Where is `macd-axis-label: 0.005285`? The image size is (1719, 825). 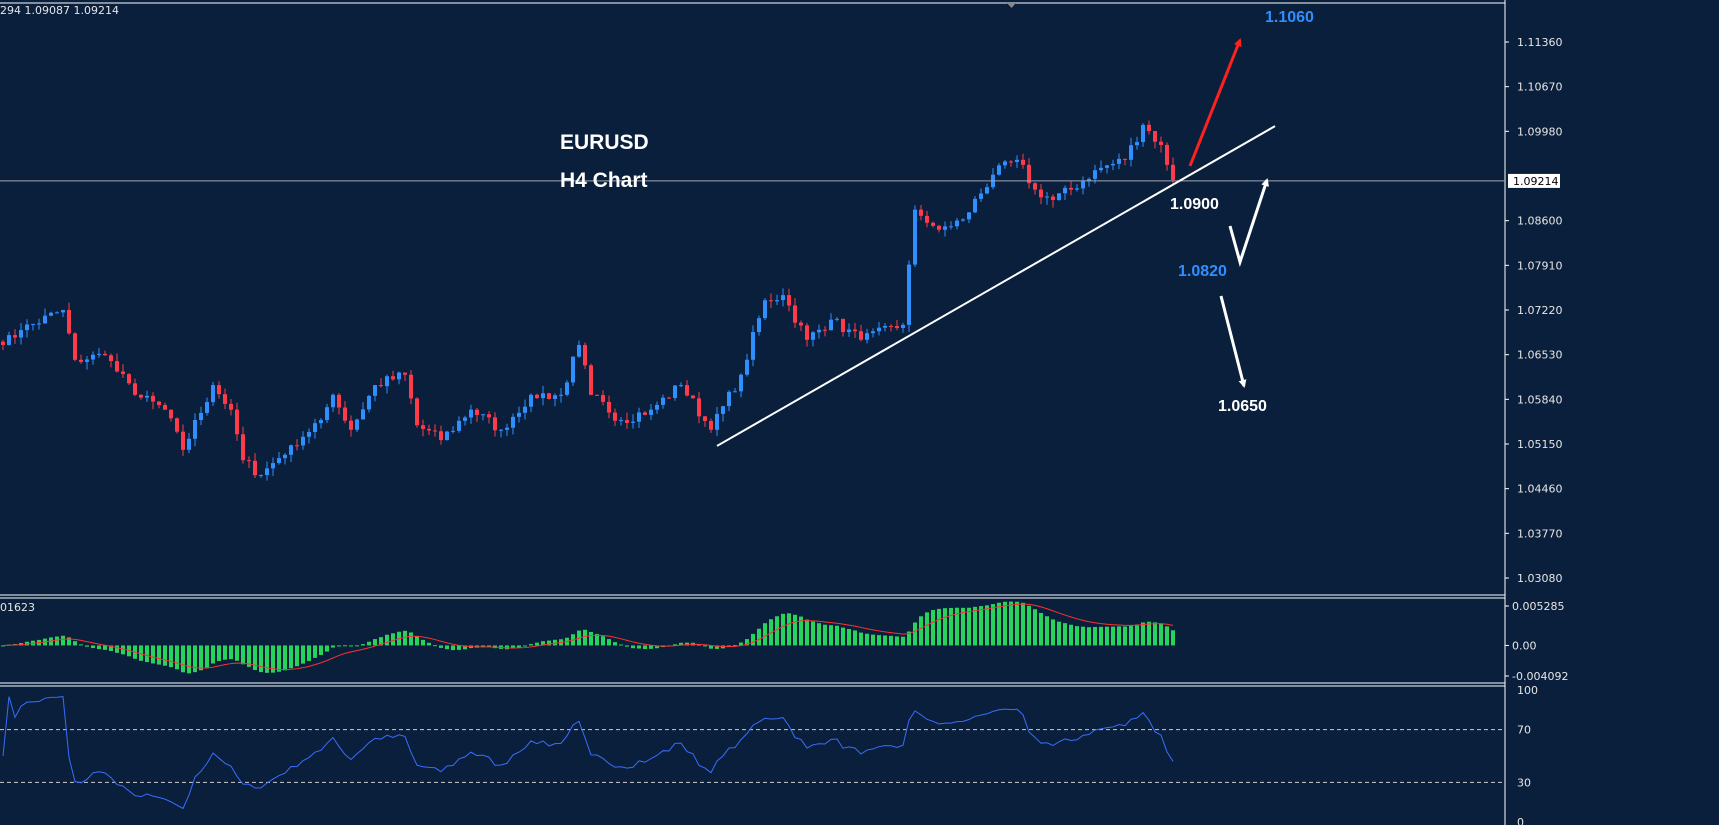 macd-axis-label: 0.005285 is located at coordinates (1538, 606).